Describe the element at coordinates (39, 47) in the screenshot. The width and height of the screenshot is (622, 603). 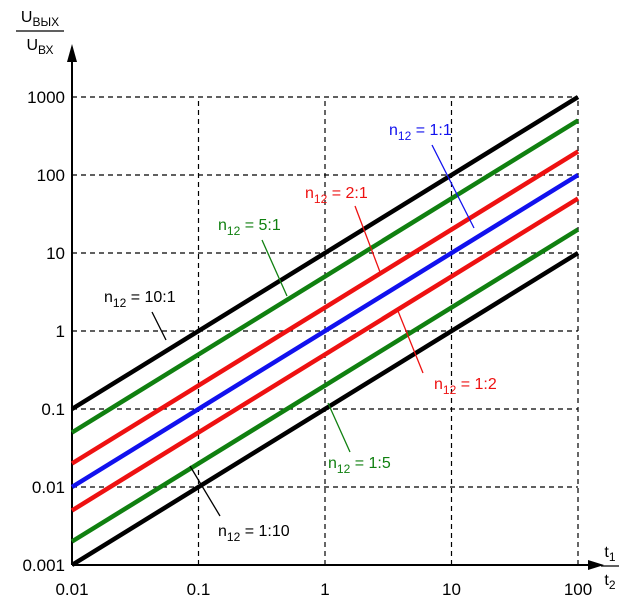
I see `y-axis-label-denominator: UВХ` at that location.